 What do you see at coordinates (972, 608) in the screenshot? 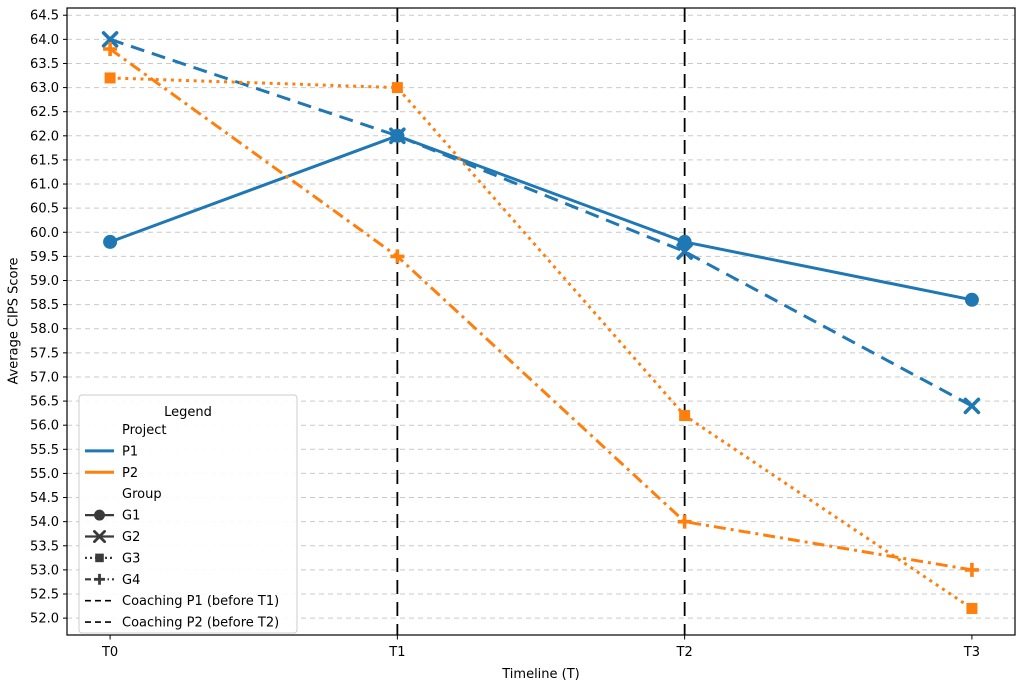
I see `marker-P2-G3-T3` at bounding box center [972, 608].